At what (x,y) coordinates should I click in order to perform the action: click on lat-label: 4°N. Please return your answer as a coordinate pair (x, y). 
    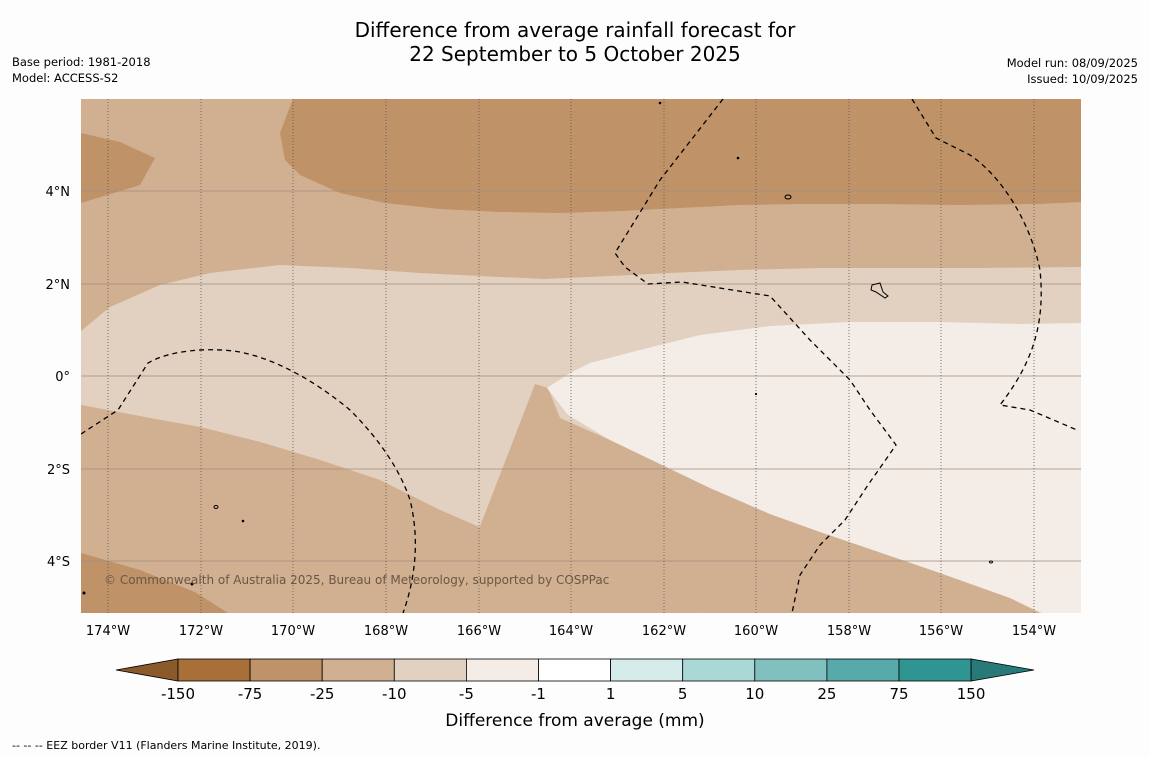
    Looking at the image, I should click on (58, 192).